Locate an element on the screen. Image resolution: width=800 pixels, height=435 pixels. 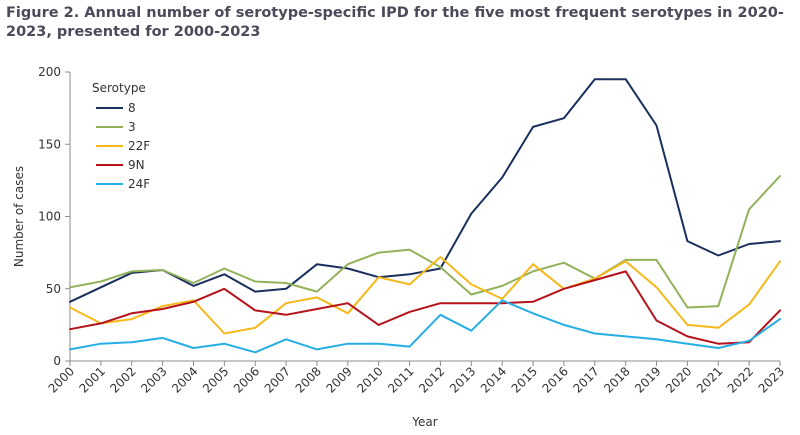
x-axis-label: Year is located at coordinates (424, 422).